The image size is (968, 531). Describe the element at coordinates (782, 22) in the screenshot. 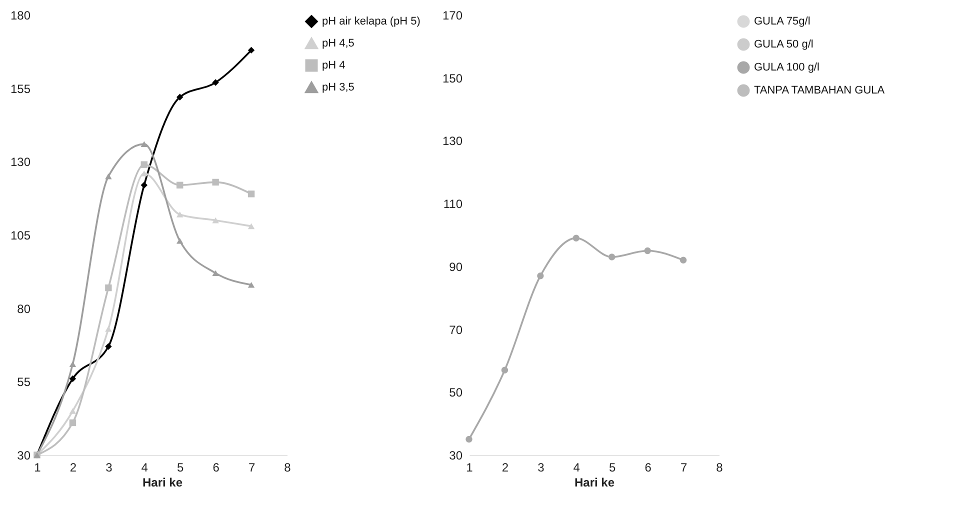

I see `legend-label: GULA 75g/l` at that location.